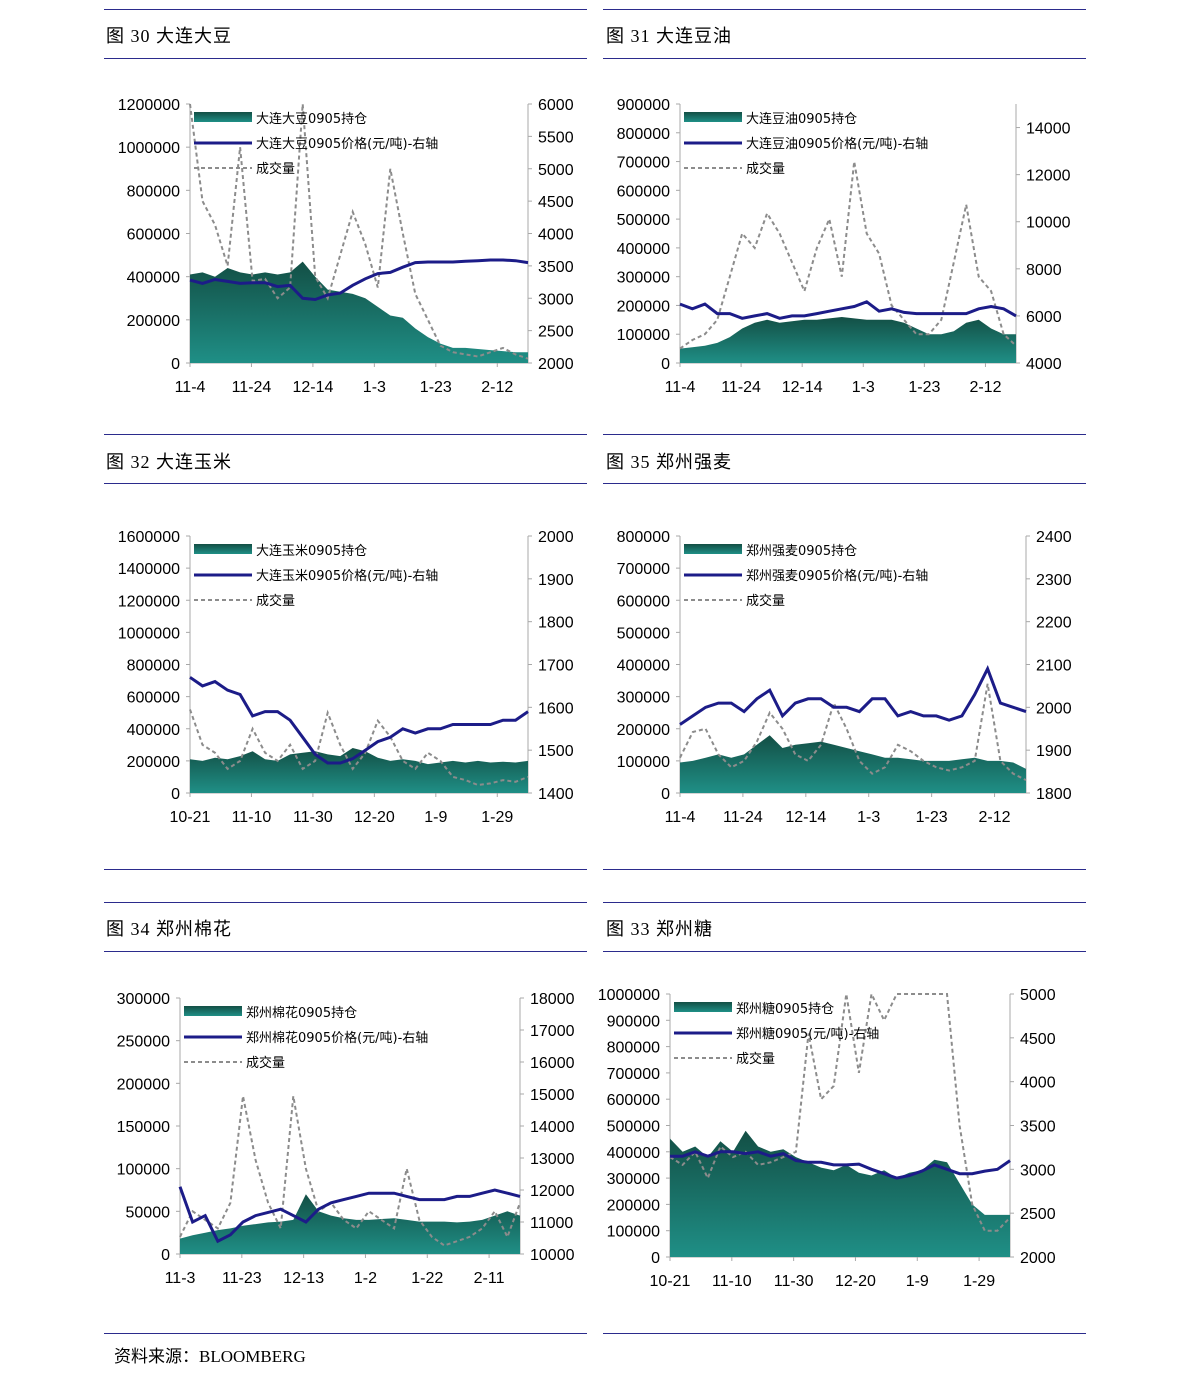  Describe the element at coordinates (180, 1278) in the screenshot. I see `x-tick-label: 11-3` at that location.